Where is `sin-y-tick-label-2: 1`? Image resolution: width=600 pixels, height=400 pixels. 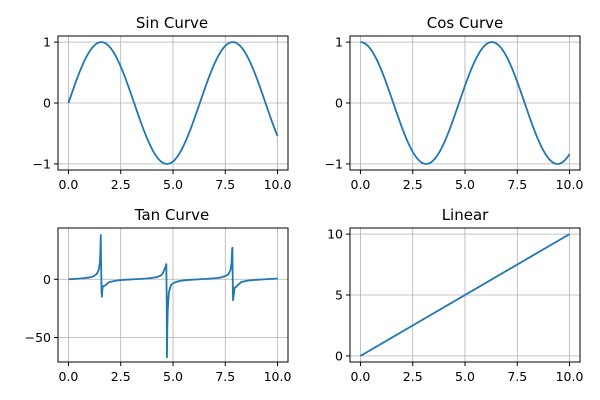
sin-y-tick-label-2: 1 is located at coordinates (47, 42).